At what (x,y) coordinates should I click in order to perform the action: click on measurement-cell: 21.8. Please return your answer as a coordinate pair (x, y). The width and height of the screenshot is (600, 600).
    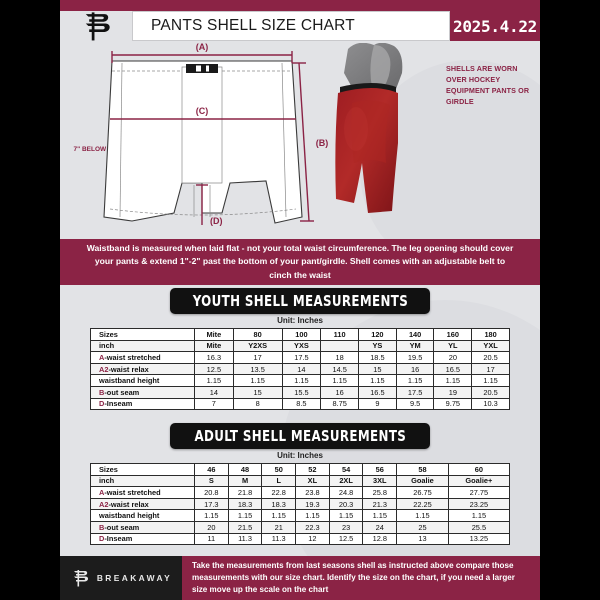
    Looking at the image, I should click on (245, 492).